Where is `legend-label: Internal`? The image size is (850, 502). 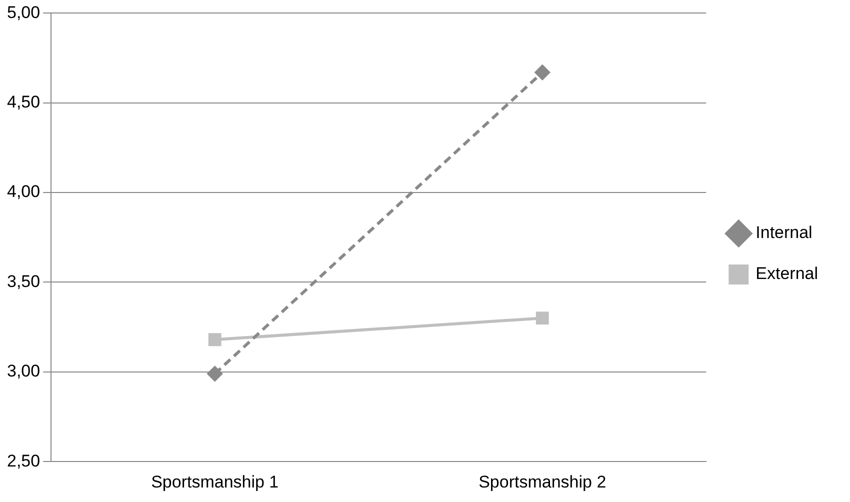
legend-label: Internal is located at coordinates (784, 232).